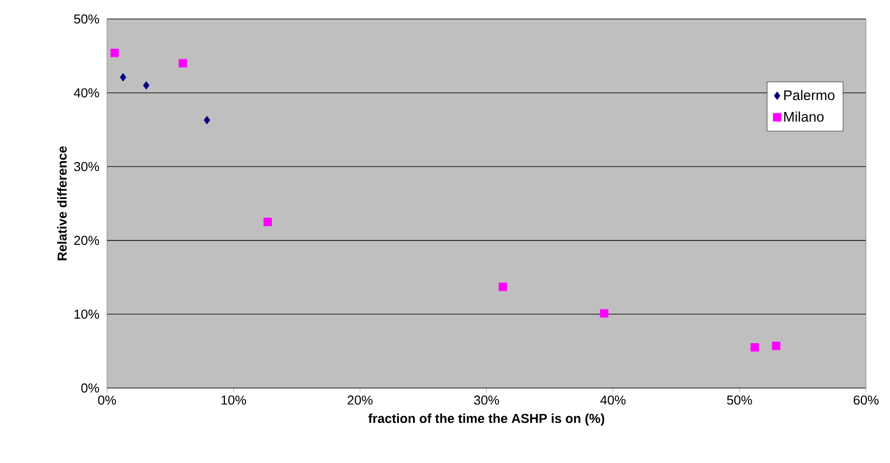 The height and width of the screenshot is (463, 890). I want to click on y-axis-title: Relative difference, so click(62, 203).